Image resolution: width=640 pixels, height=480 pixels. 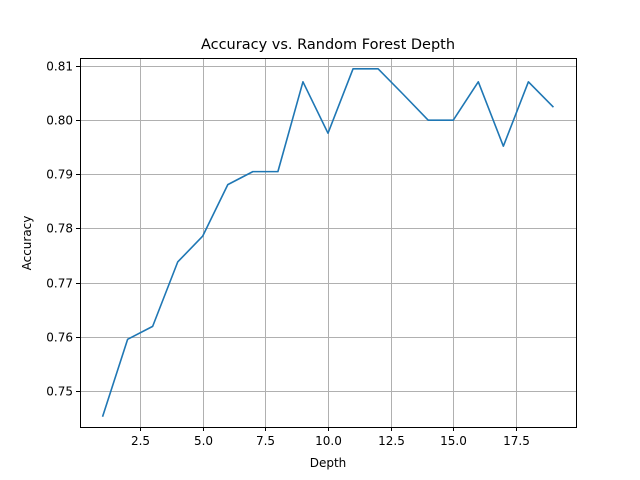 I want to click on y-tick-label: 0.75, so click(x=59, y=392).